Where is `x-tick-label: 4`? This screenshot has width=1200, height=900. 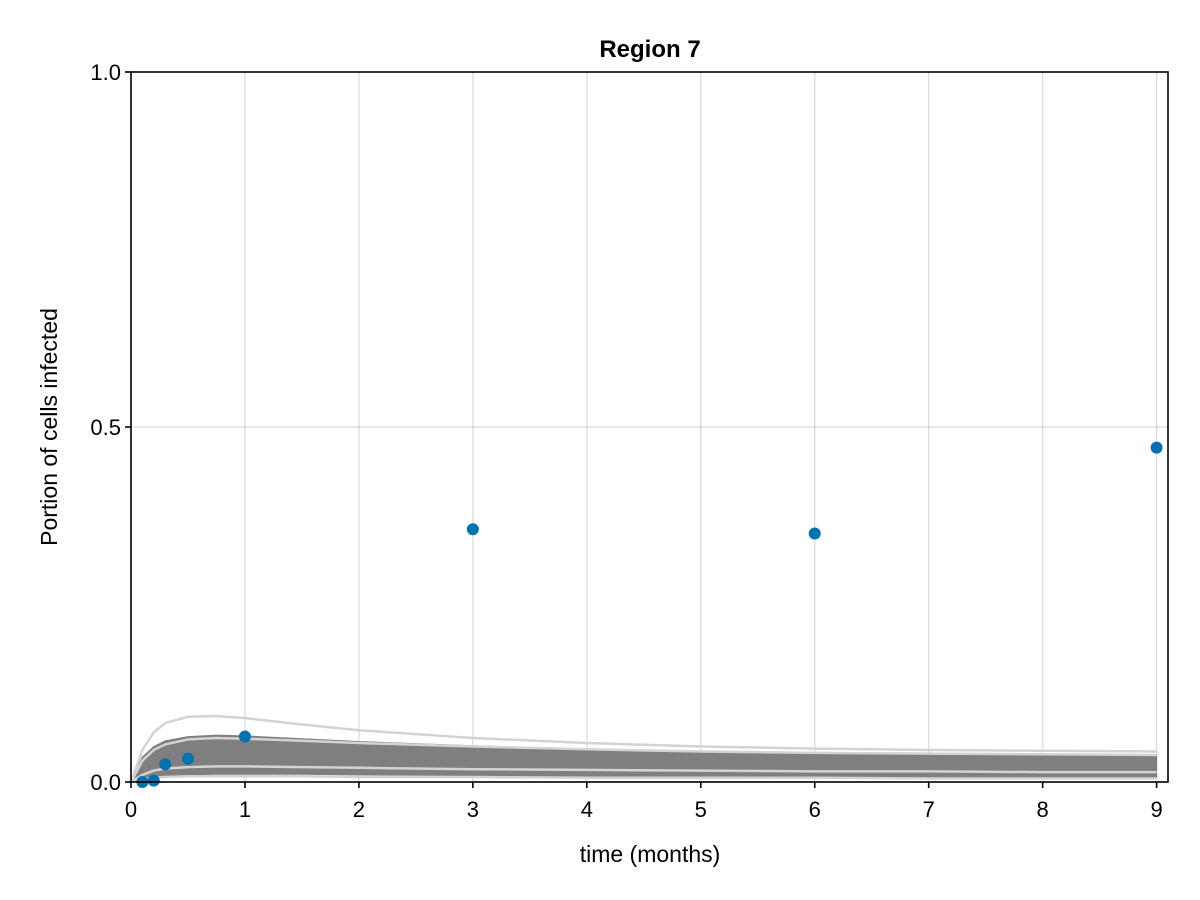
x-tick-label: 4 is located at coordinates (587, 809).